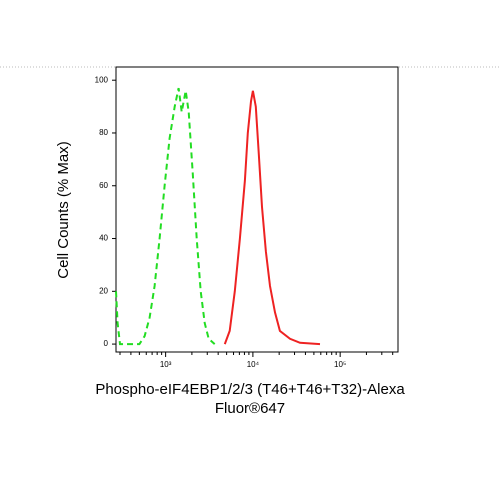 Image resolution: width=500 pixels, height=500 pixels. I want to click on y-tick-label: 0, so click(106, 343).